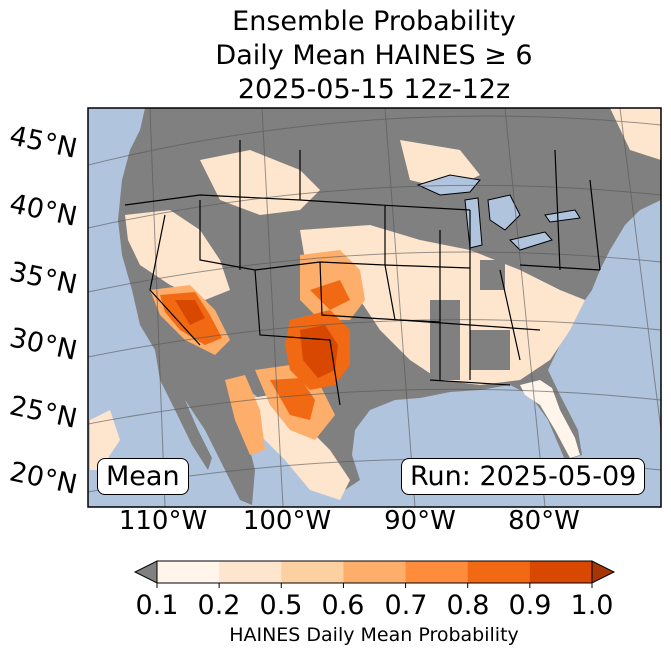 The image size is (671, 658). What do you see at coordinates (143, 476) in the screenshot?
I see `mean-label: Mean` at bounding box center [143, 476].